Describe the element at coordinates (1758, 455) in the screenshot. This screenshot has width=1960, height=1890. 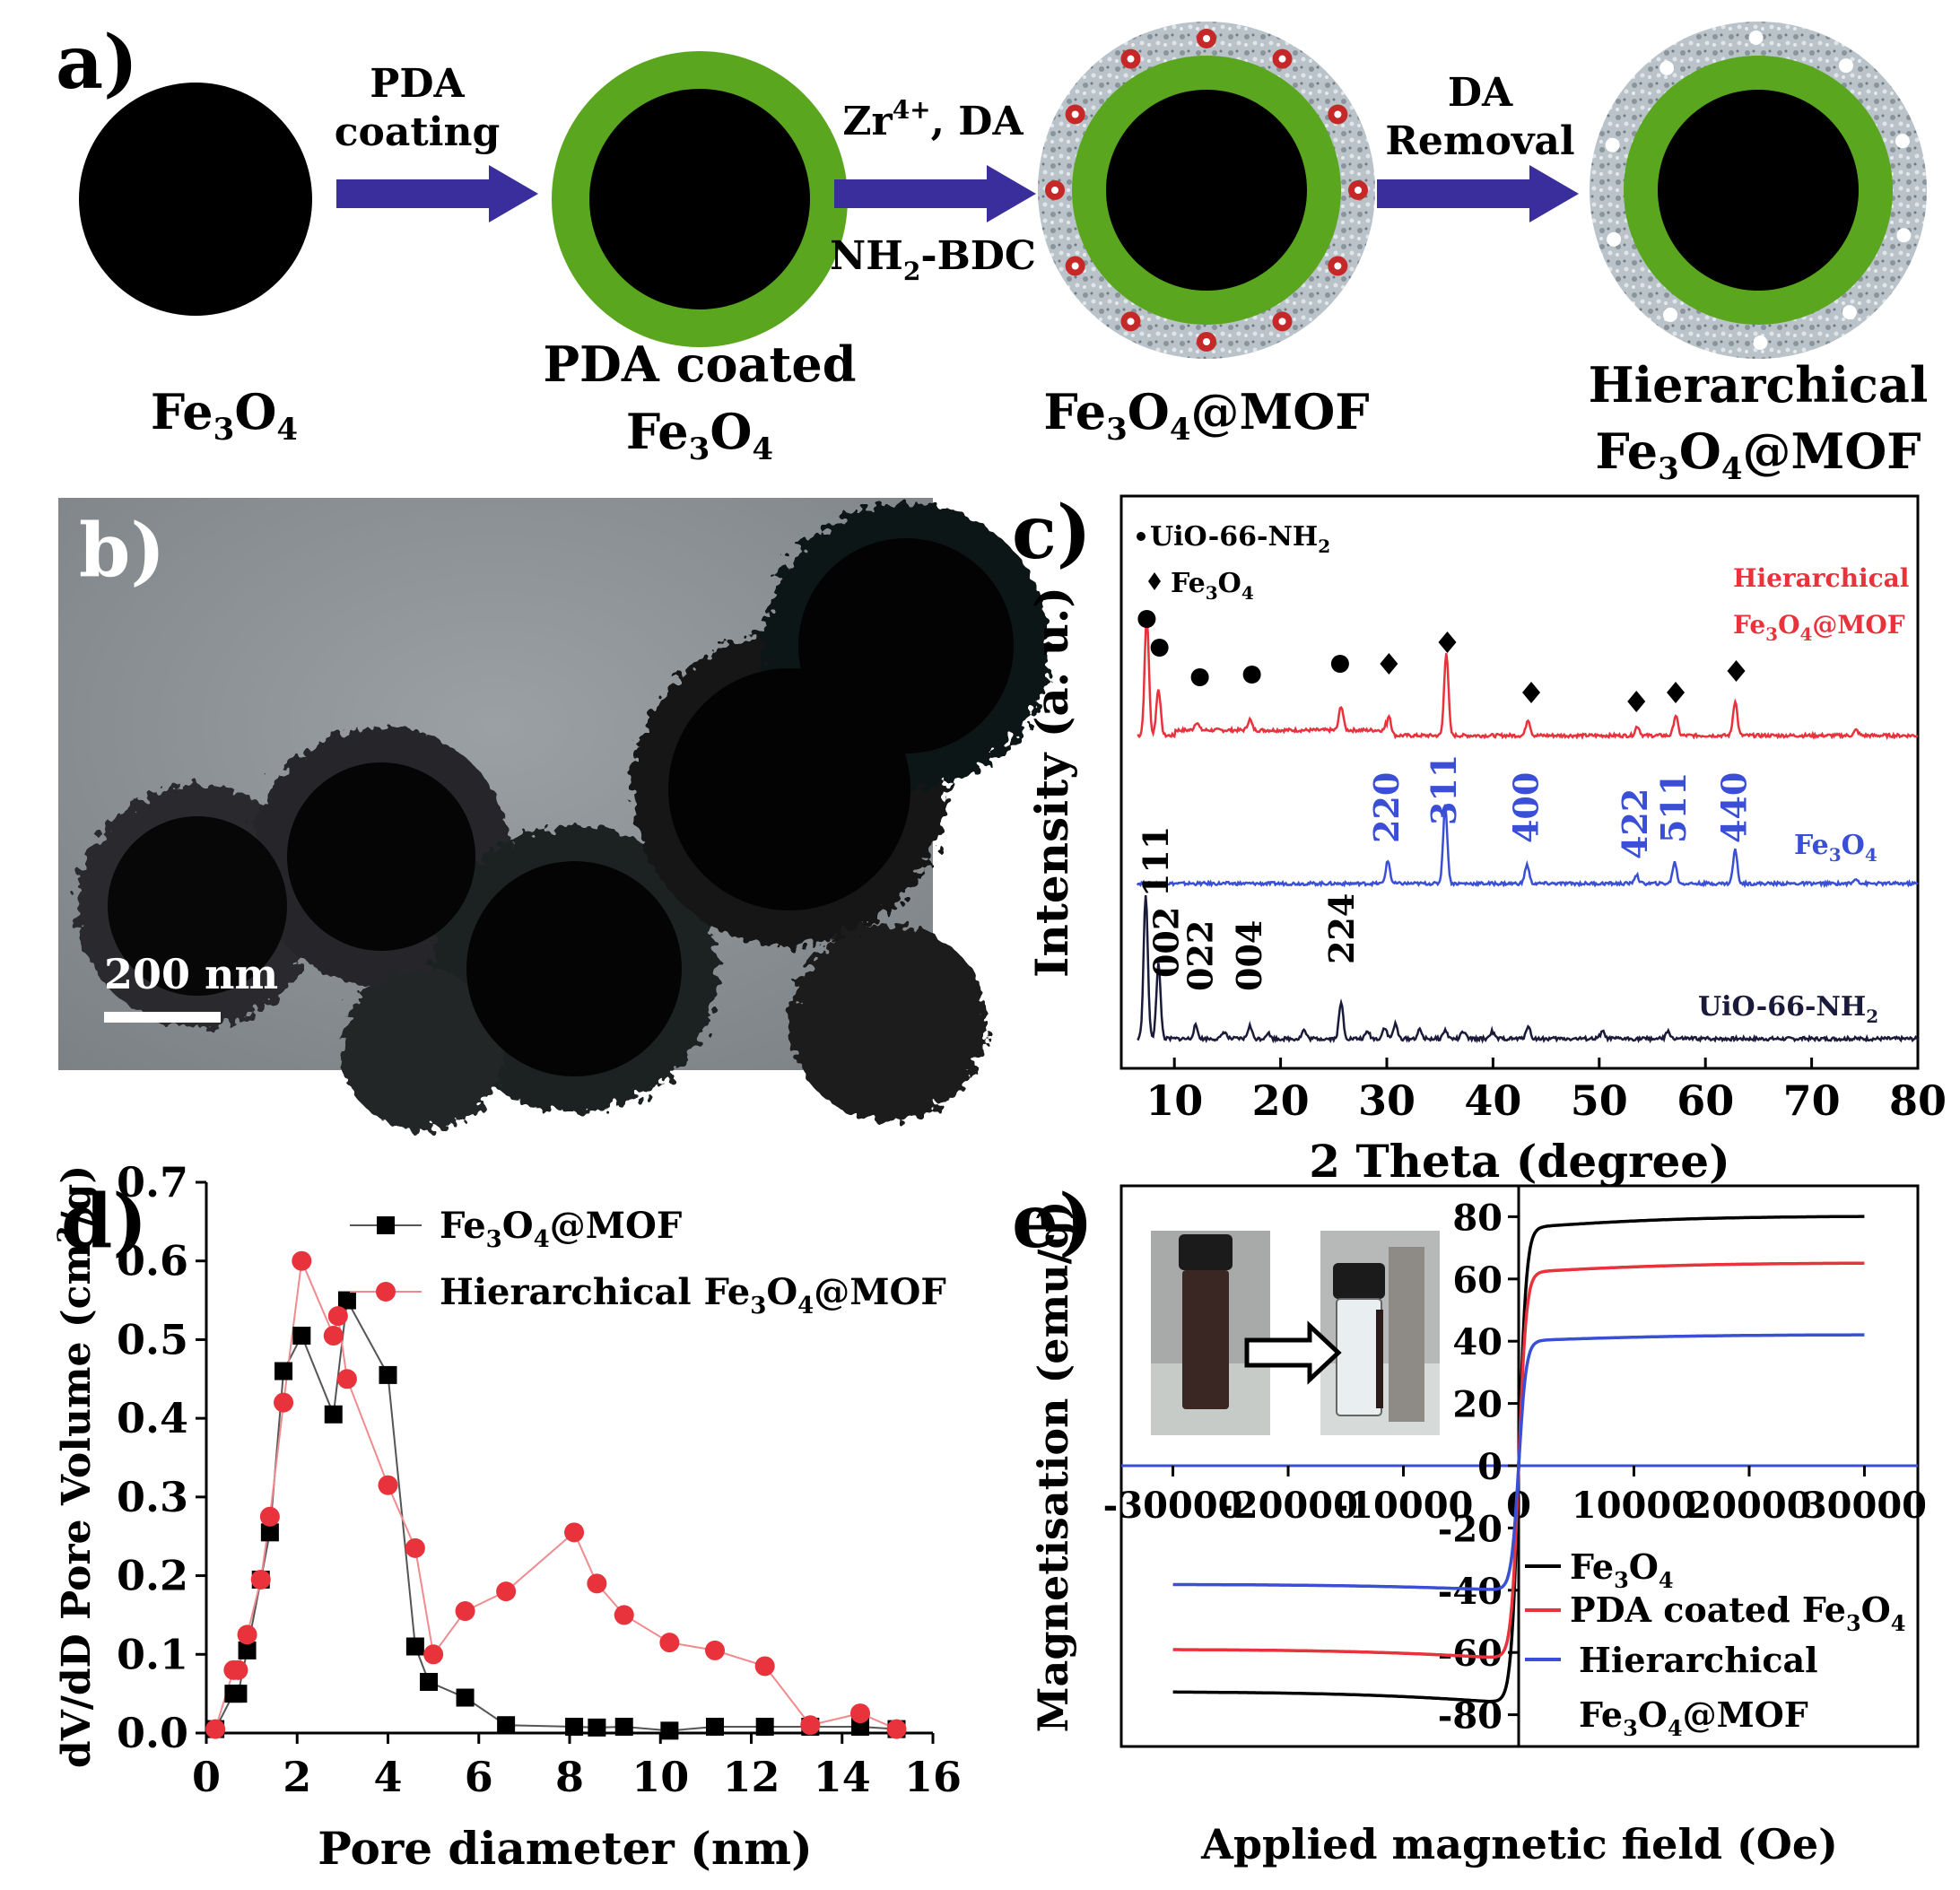
I see `caption-hierarchical-line2: Fe3O4@MOF` at that location.